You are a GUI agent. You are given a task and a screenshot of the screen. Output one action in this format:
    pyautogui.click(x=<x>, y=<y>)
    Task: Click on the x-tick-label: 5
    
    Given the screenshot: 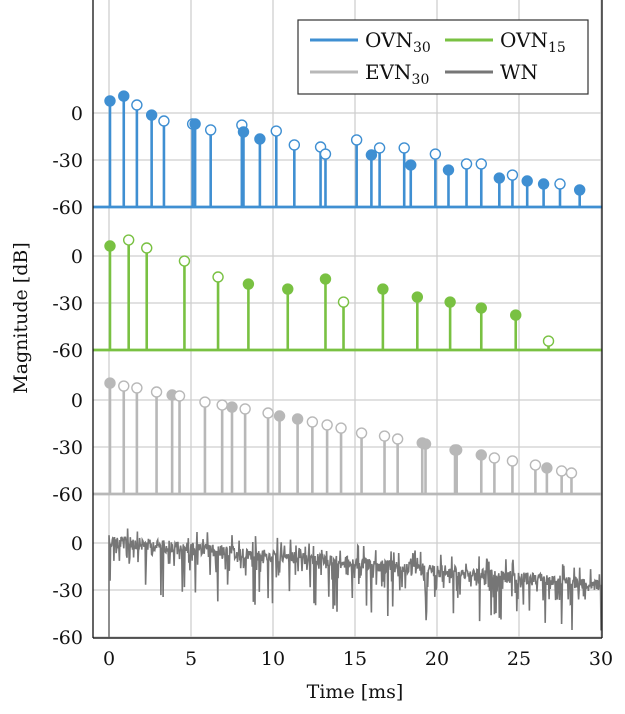 What is the action you would take?
    pyautogui.click(x=191, y=659)
    